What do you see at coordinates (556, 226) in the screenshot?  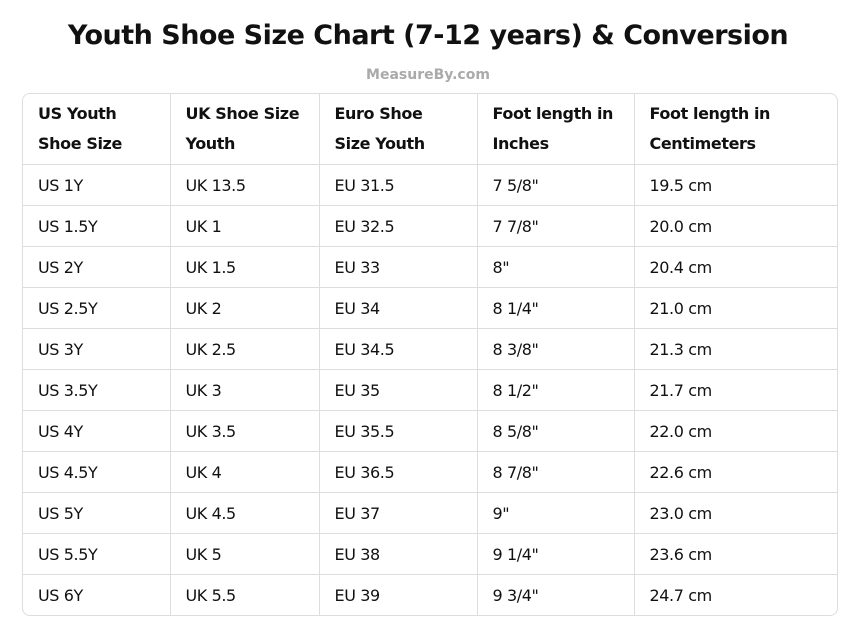 I see `table-cell: 7 7/8"` at bounding box center [556, 226].